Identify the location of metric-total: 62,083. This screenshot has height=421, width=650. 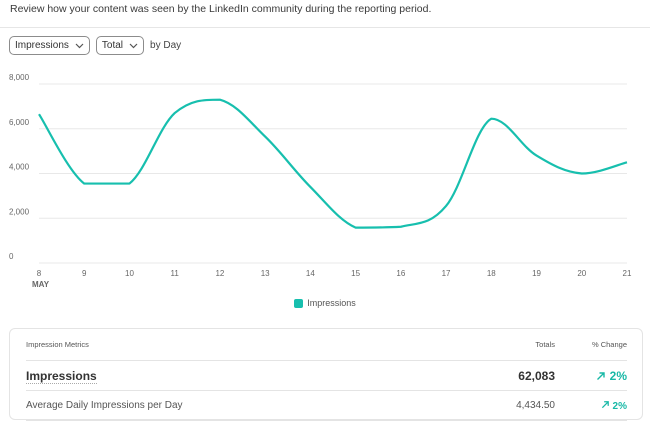
(536, 375).